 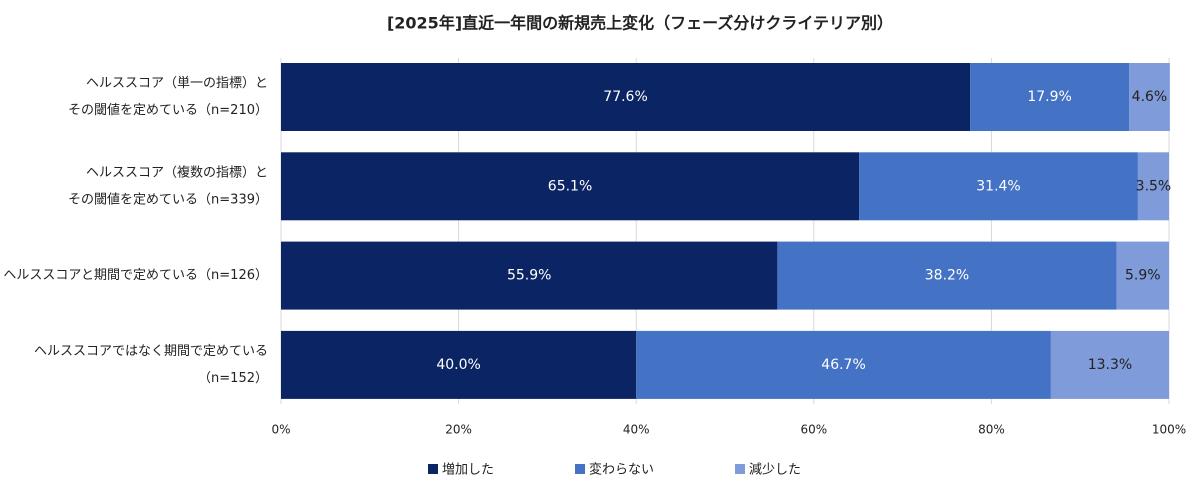 I want to click on legend-label: 変わらない, so click(x=621, y=470).